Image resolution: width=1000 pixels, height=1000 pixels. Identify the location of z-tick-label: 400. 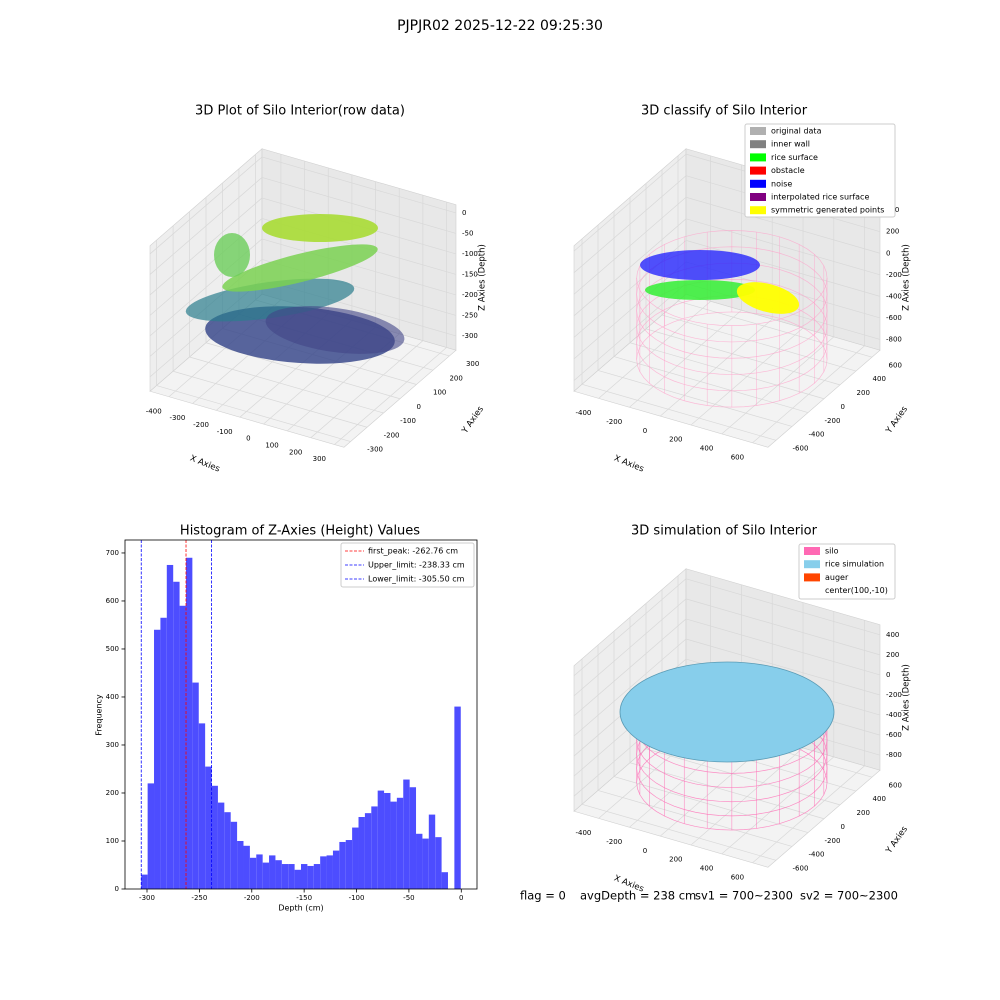
(892, 635).